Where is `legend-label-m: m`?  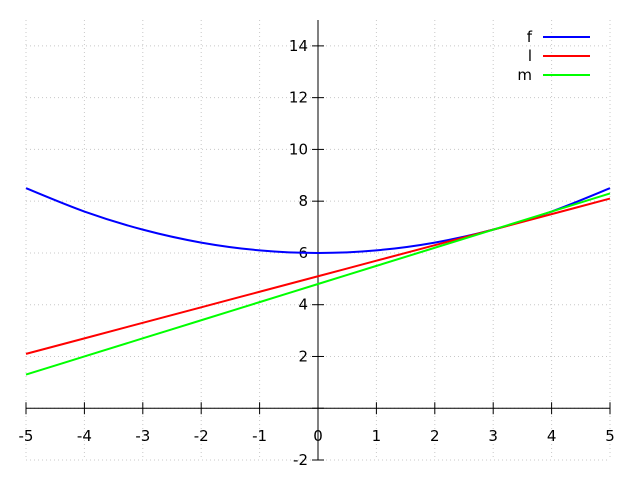
legend-label-m: m is located at coordinates (524, 75).